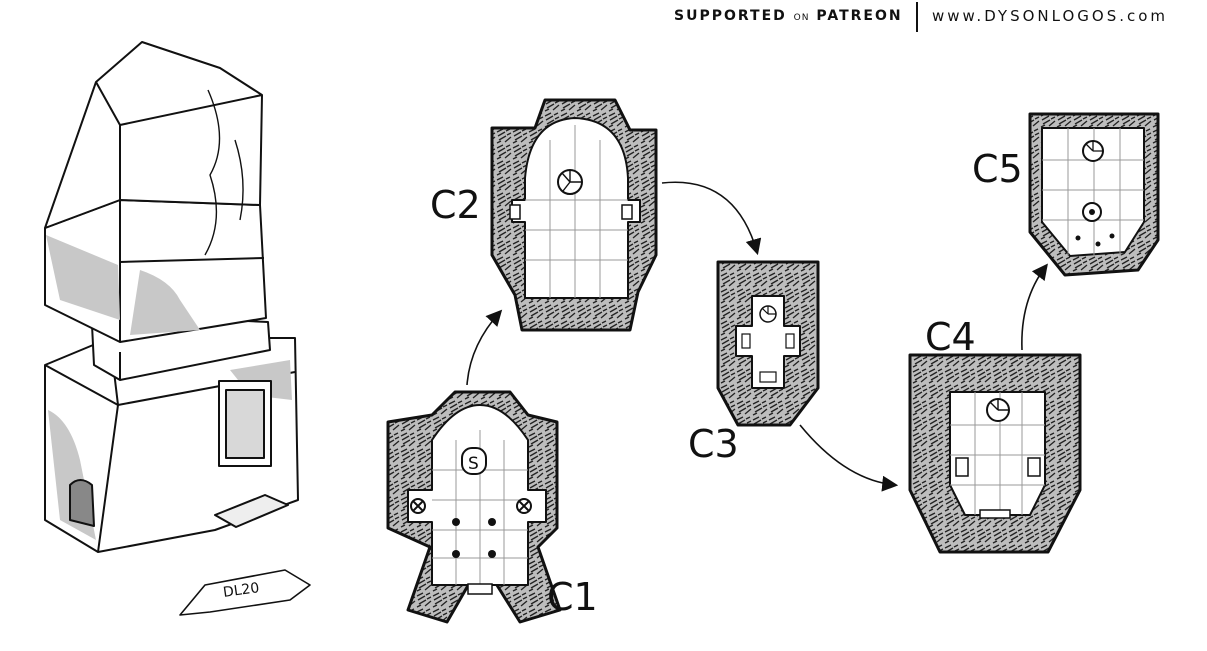 The height and width of the screenshot is (651, 1207). Describe the element at coordinates (574, 215) in the screenshot. I see `level-c2-map` at that location.